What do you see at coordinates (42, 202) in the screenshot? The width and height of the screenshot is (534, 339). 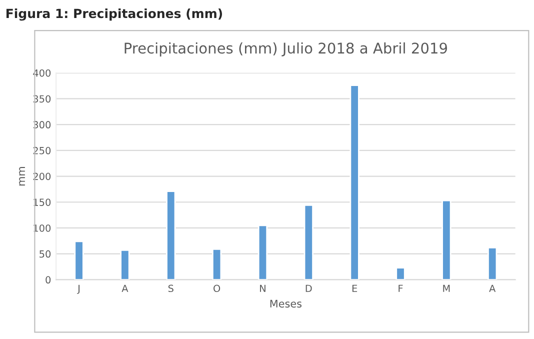 I see `y-tick-label: 150` at bounding box center [42, 202].